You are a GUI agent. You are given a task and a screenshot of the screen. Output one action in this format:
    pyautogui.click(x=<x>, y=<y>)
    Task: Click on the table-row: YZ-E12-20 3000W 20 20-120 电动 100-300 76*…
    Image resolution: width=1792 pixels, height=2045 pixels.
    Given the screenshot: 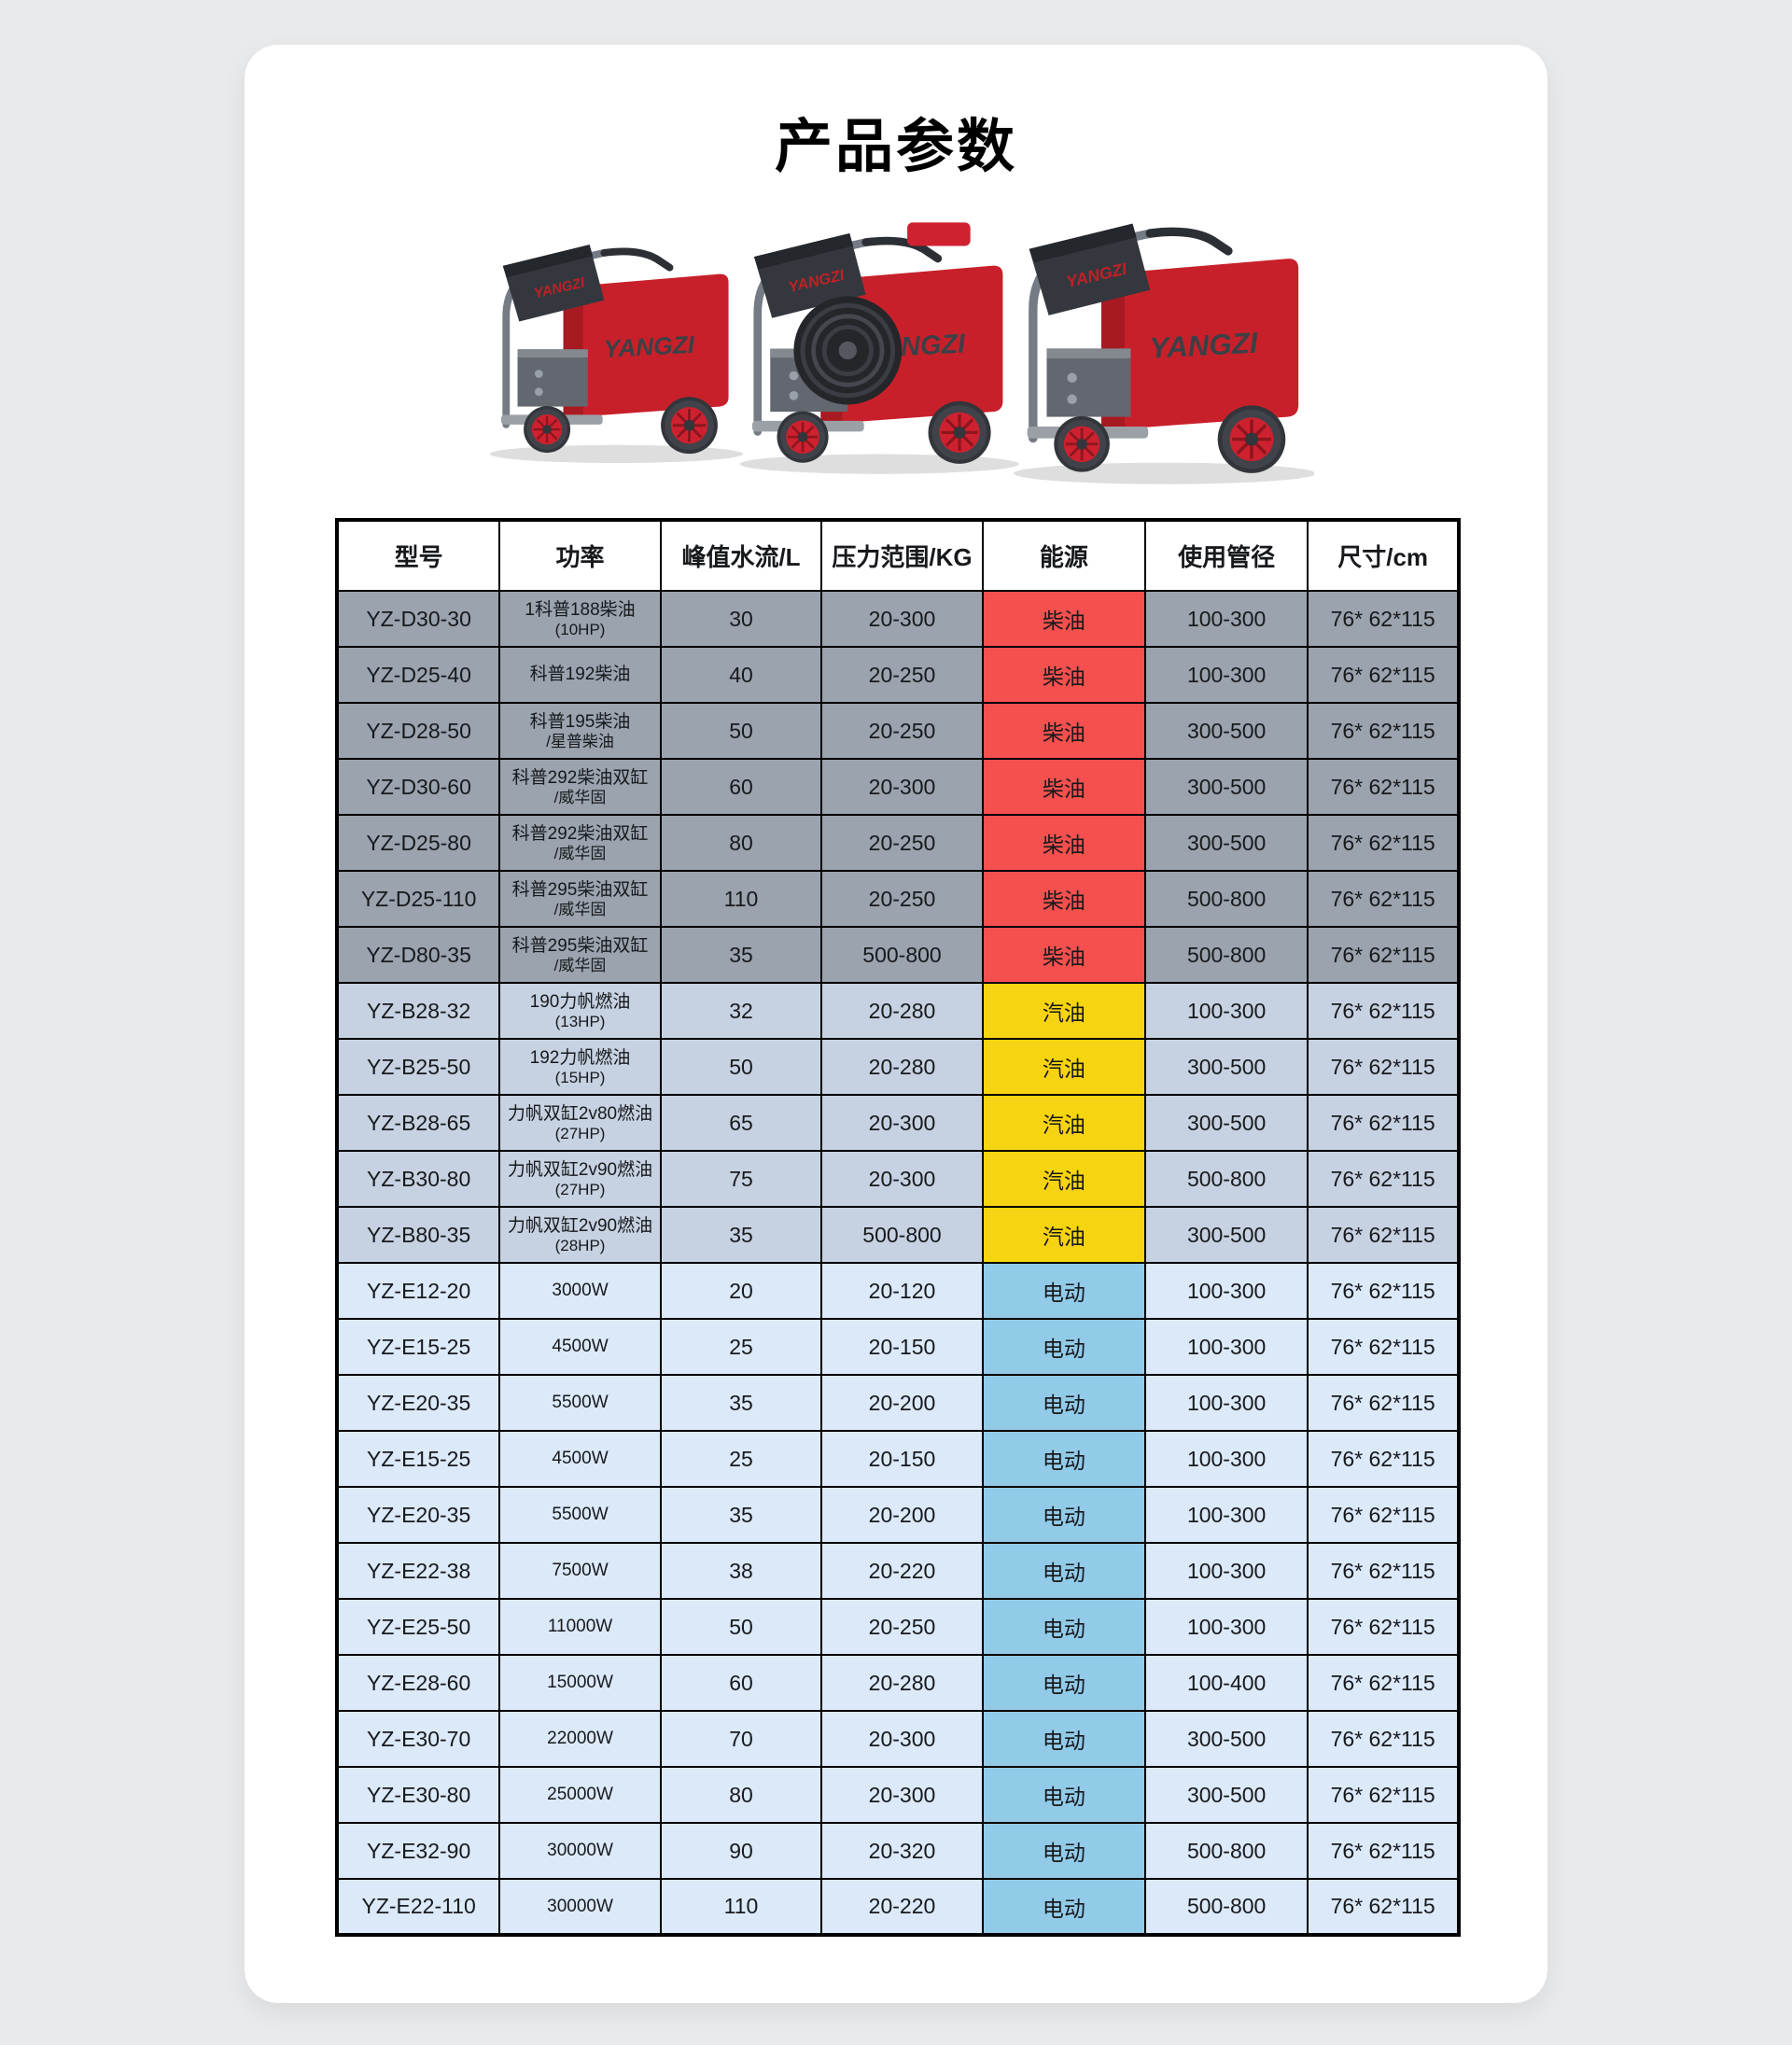 What is the action you would take?
    pyautogui.click(x=897, y=1291)
    